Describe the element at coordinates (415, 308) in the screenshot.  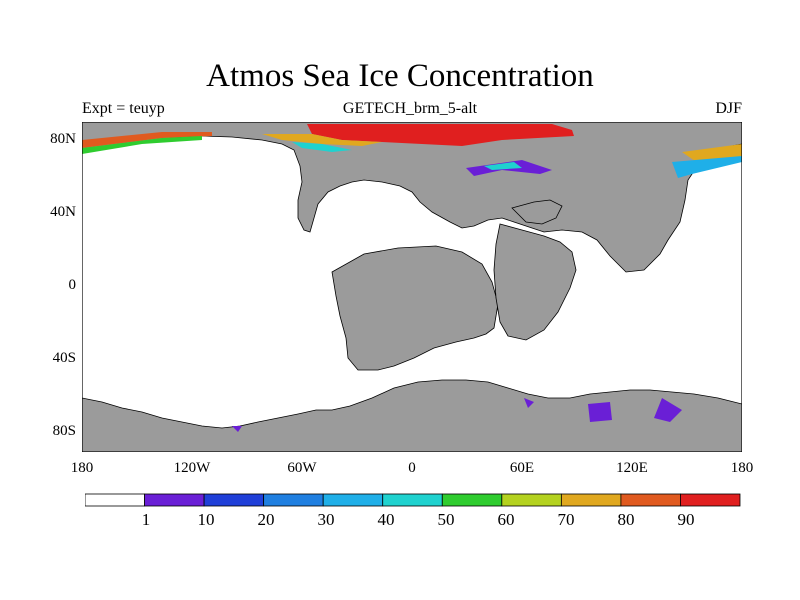
I see `southern-west-continent` at that location.